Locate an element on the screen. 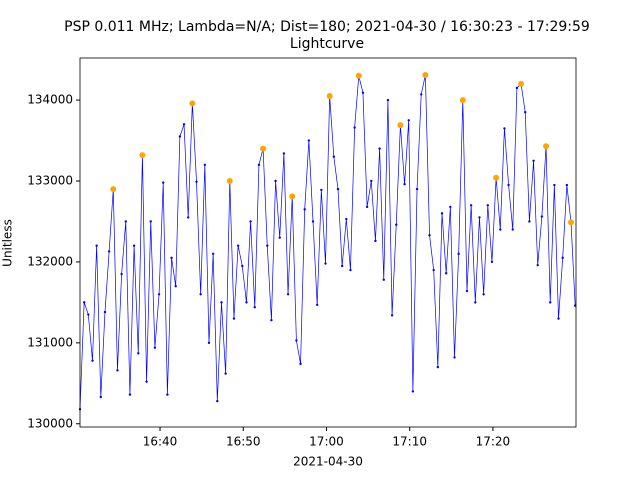 The width and height of the screenshot is (640, 480). x-tick-label: 16:50 is located at coordinates (243, 442).